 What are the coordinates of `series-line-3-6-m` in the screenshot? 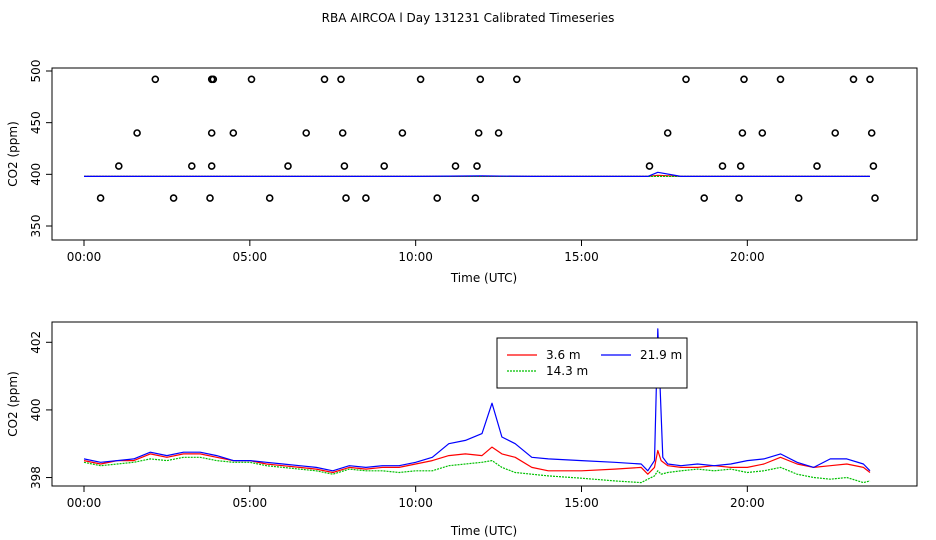 It's located at (477, 460).